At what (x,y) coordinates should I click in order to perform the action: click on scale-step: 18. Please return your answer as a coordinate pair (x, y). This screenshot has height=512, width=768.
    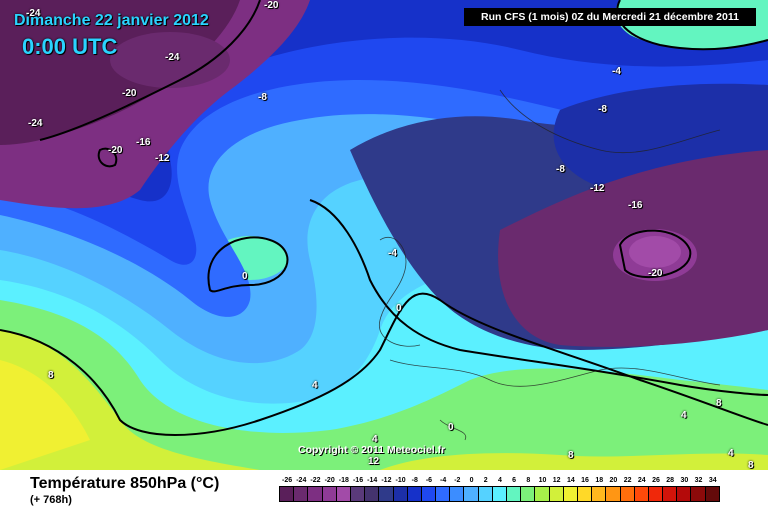
    Looking at the image, I should click on (599, 489).